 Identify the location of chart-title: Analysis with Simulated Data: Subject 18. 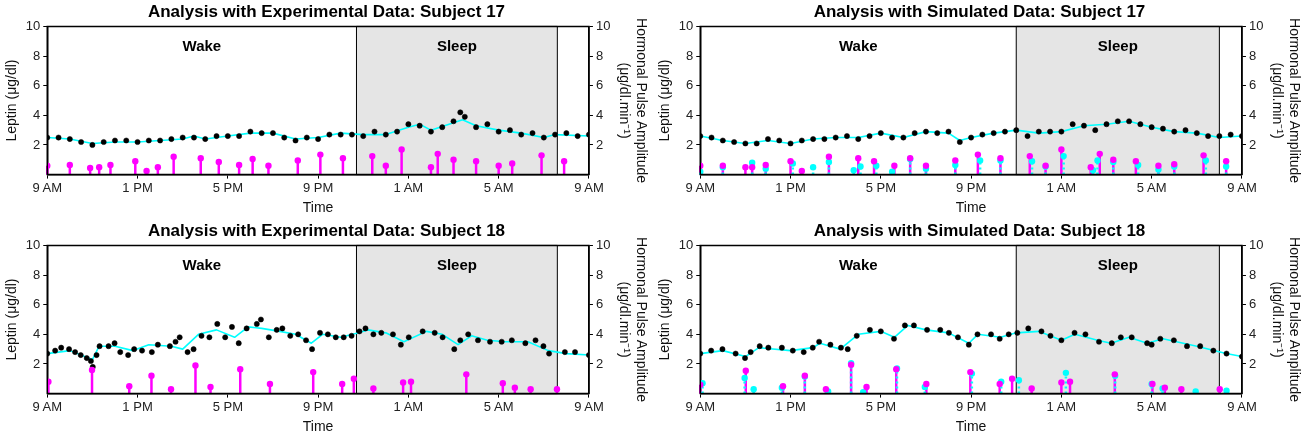
(979, 230).